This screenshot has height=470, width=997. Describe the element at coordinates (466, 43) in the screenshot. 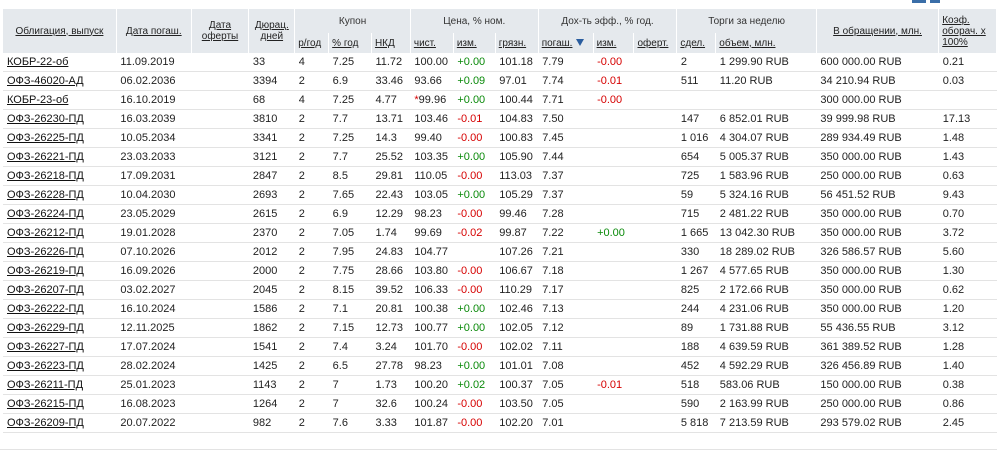

I see `sort-link-price-change: изм.` at that location.